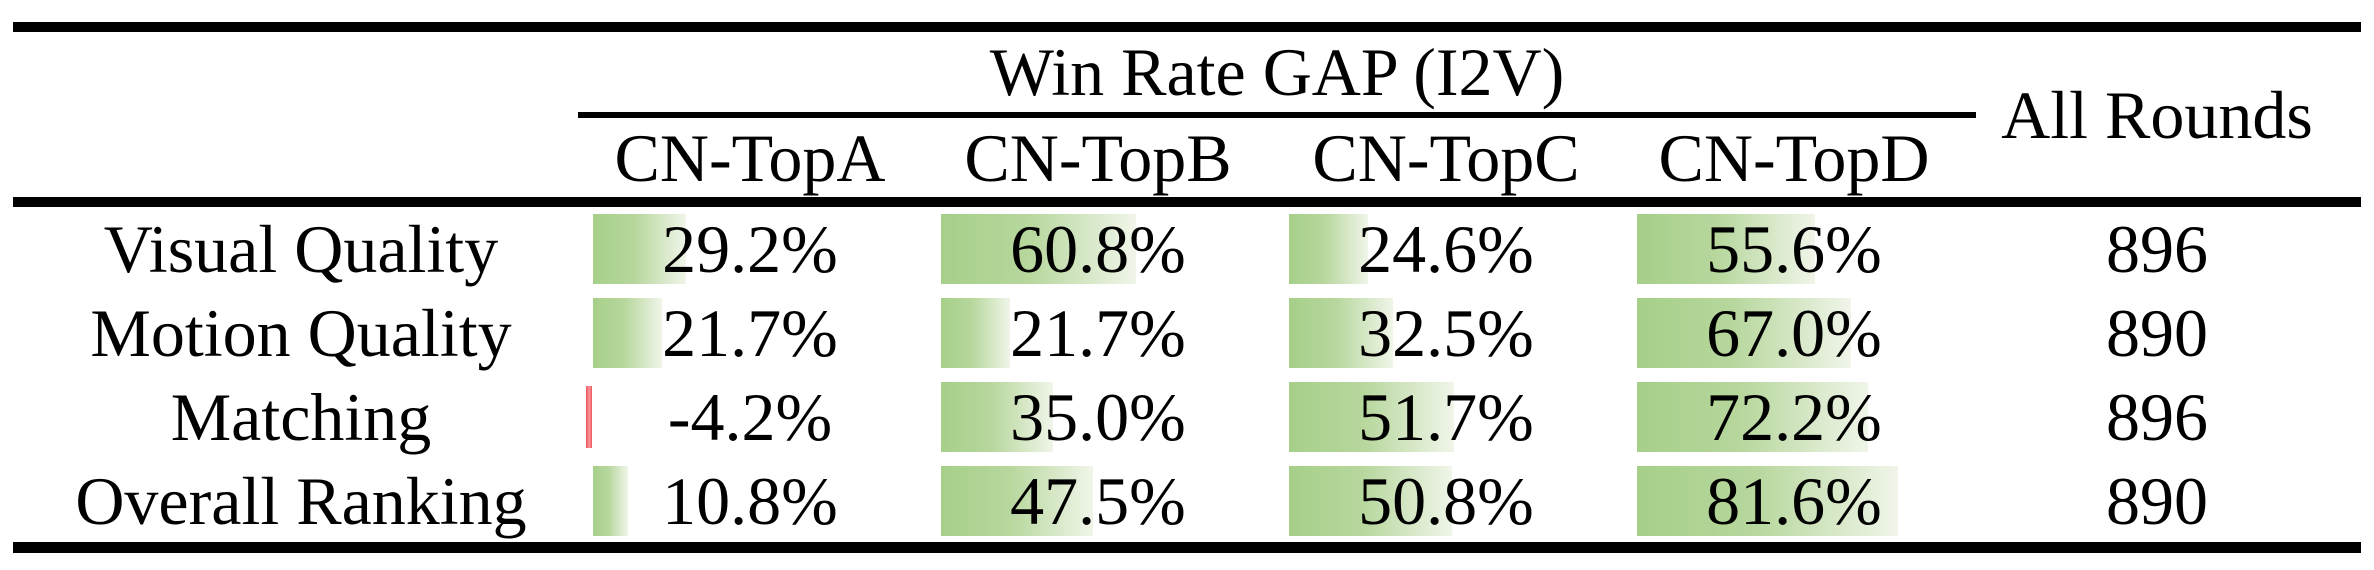 The image size is (2374, 570). I want to click on value-text: 47.5%, so click(1098, 501).